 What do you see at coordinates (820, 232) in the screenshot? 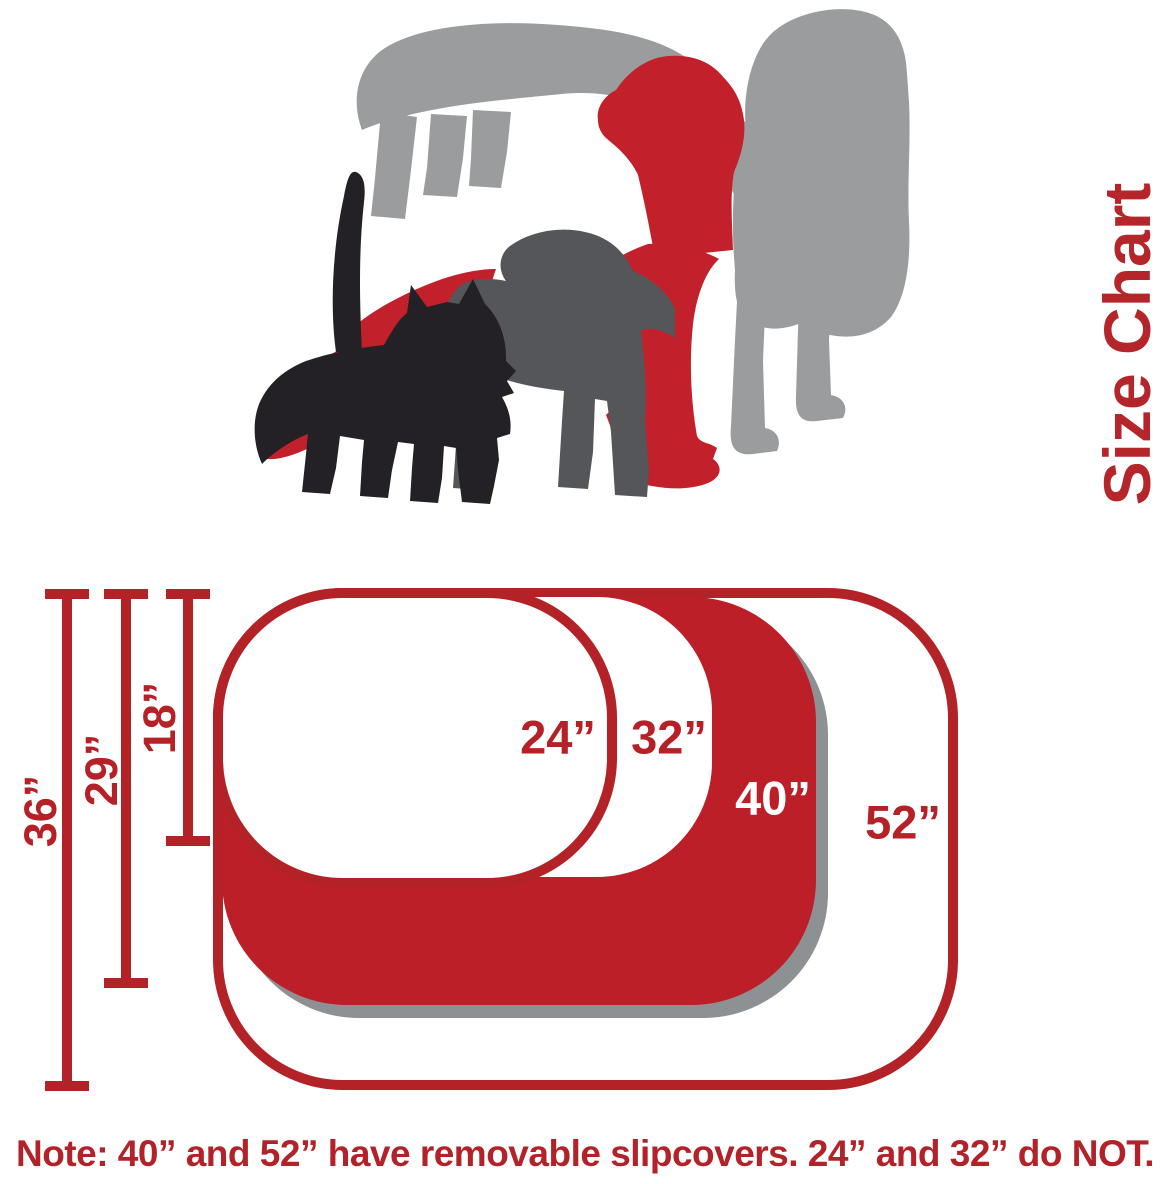
I see `giant-gray-dog-silhouette` at bounding box center [820, 232].